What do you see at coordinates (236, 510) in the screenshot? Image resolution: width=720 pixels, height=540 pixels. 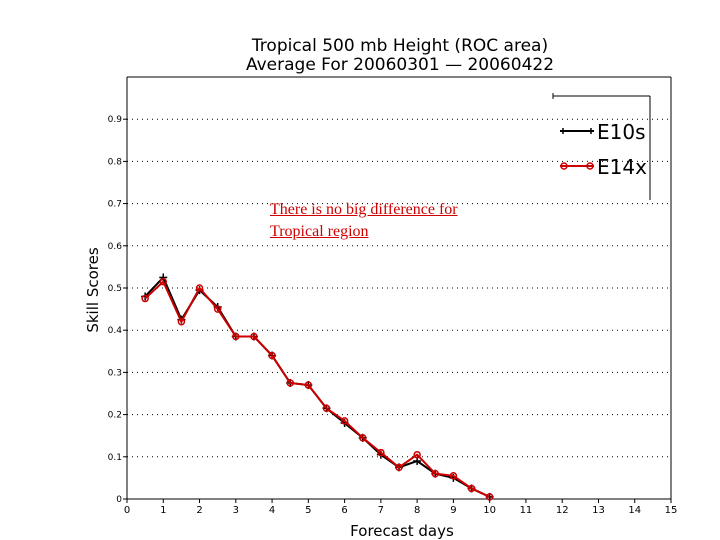 I see `x-tick-label: 3` at bounding box center [236, 510].